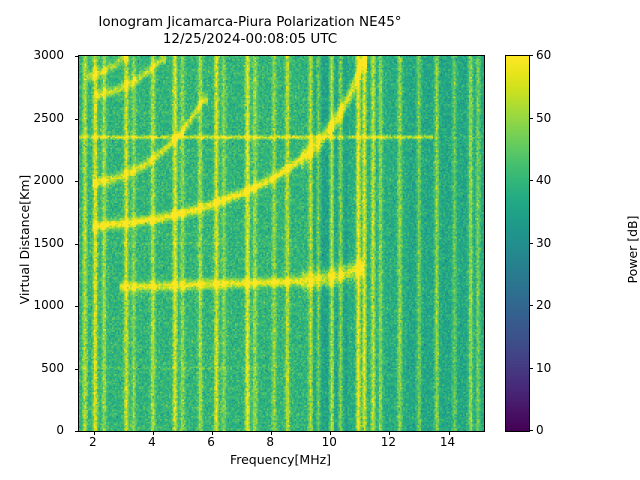  Describe the element at coordinates (447, 442) in the screenshot. I see `x-tick-label: 14` at that location.